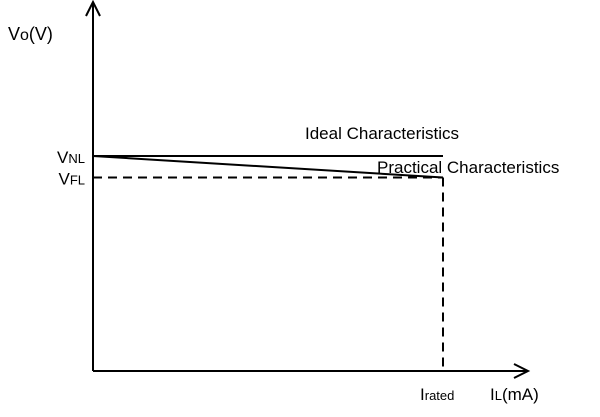 The width and height of the screenshot is (600, 417). I want to click on y-tick-label-0: VNL, so click(71, 157).